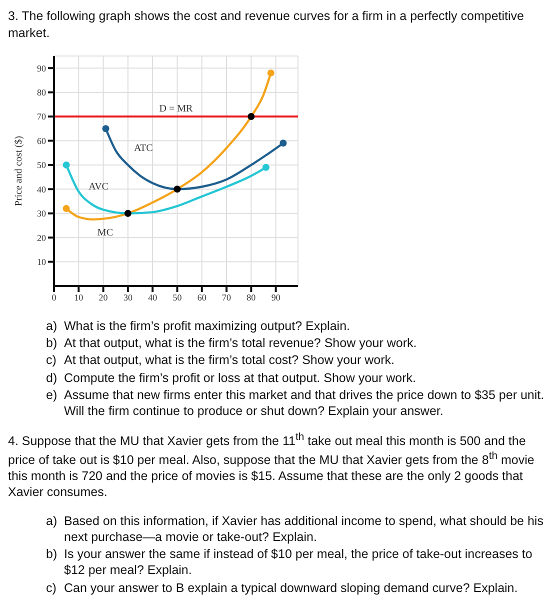  What do you see at coordinates (79, 297) in the screenshot?
I see `x-tick-label: 10` at bounding box center [79, 297].